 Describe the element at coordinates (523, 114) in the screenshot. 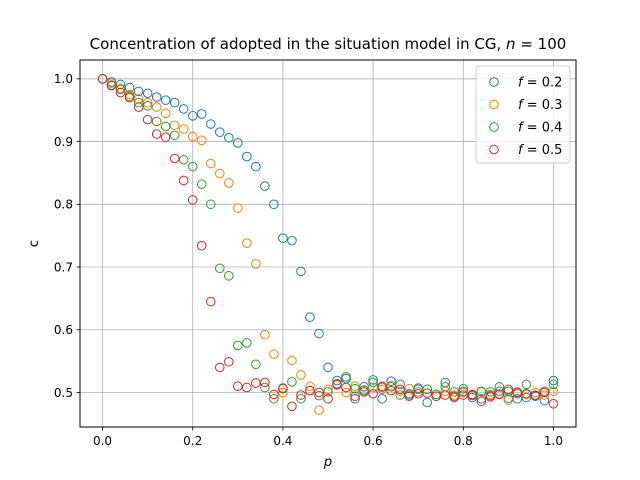

I see `legend: f = 0.2 f = 0.3 f = 0.4 f = 0.5` at that location.